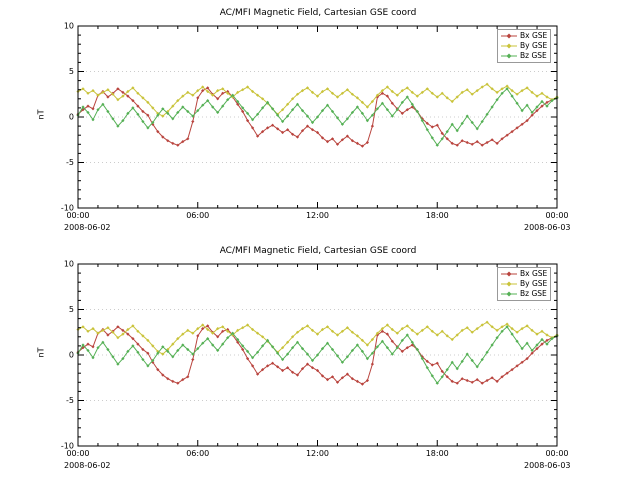 This screenshot has height=480, width=640. Describe the element at coordinates (509, 46) in the screenshot. I see `legend-marker-icon` at that location.